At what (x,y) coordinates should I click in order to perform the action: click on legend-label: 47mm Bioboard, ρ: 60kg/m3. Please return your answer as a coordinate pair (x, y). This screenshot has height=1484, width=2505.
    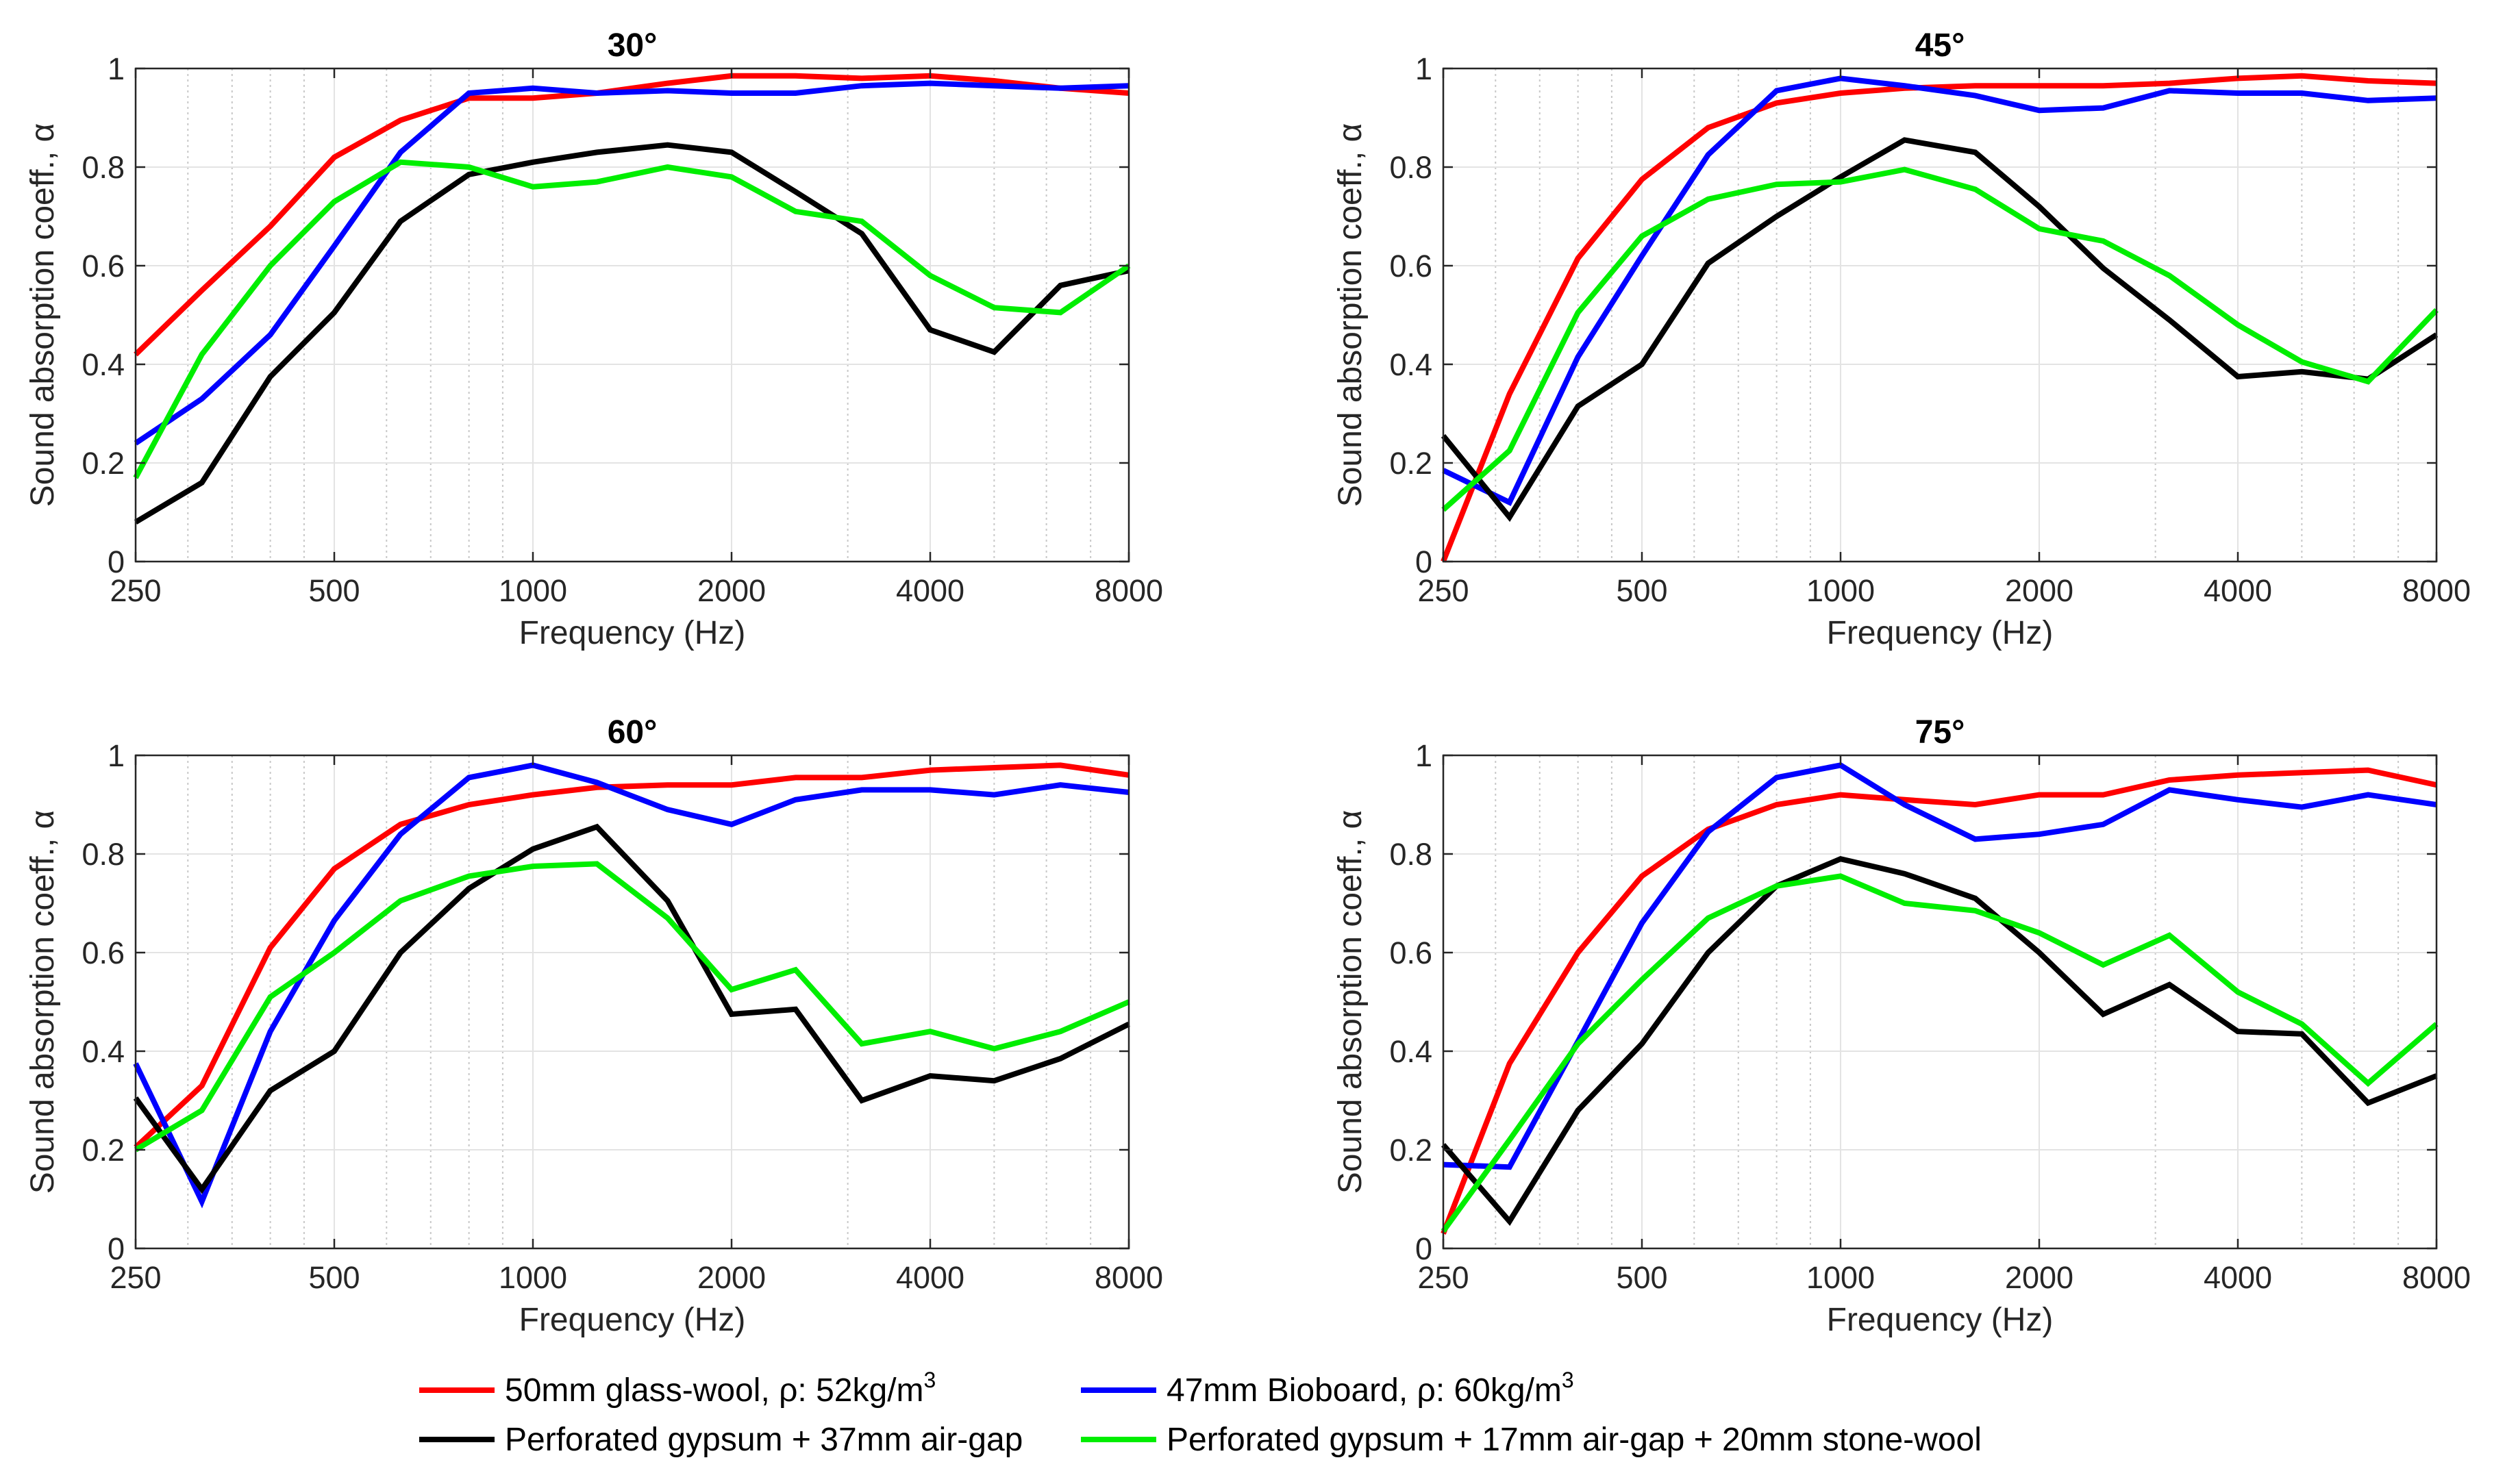
    Looking at the image, I should click on (1370, 1388).